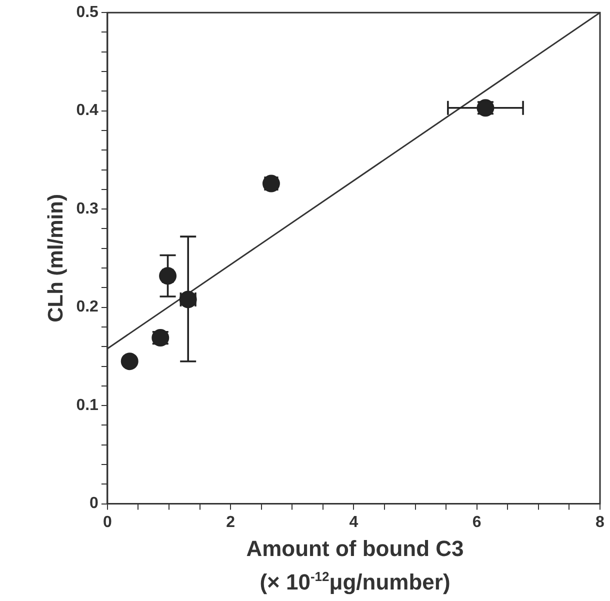 The height and width of the screenshot is (601, 610). What do you see at coordinates (355, 565) in the screenshot?
I see `x-axis-title: Amount of bound C3 (× 10$^{-12}$μg/number)` at bounding box center [355, 565].